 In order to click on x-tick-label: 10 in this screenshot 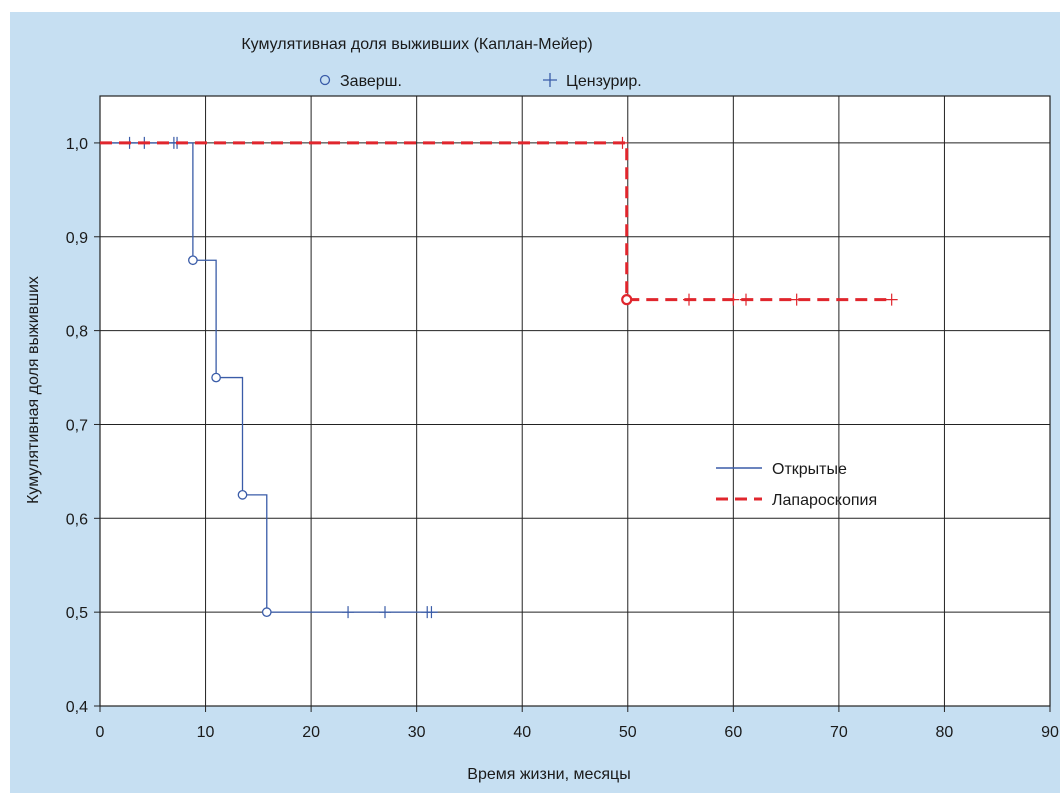, I will do `click(206, 732)`.